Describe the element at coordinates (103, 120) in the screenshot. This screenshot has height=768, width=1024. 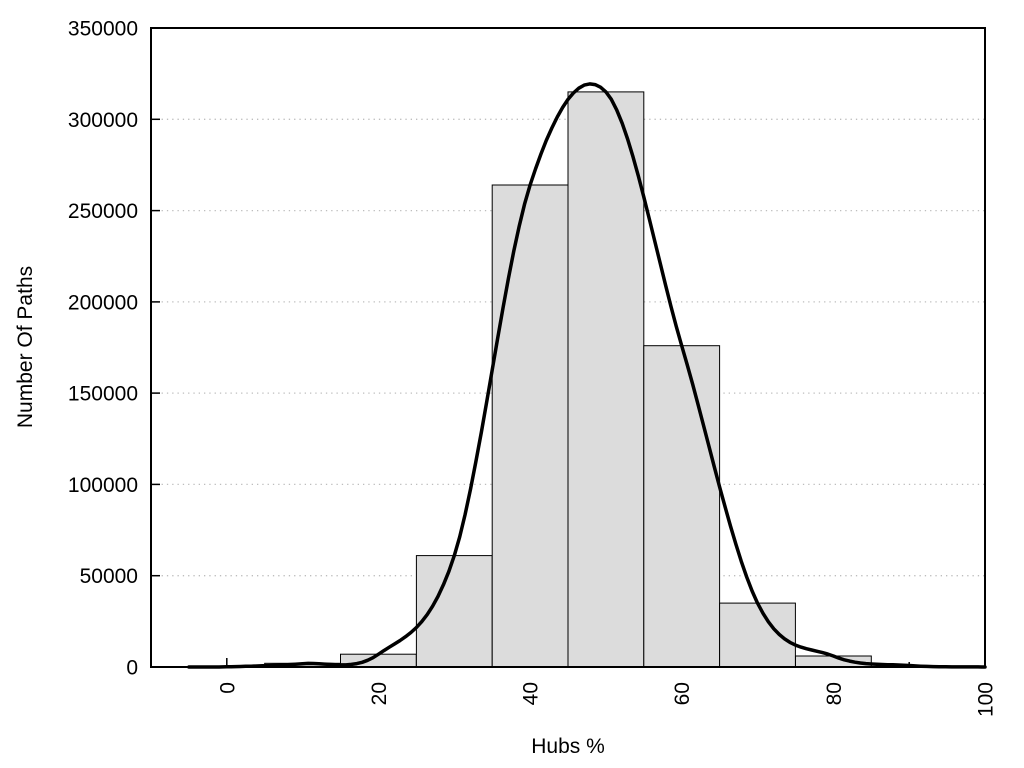
I see `y-tick-label: 300000` at that location.